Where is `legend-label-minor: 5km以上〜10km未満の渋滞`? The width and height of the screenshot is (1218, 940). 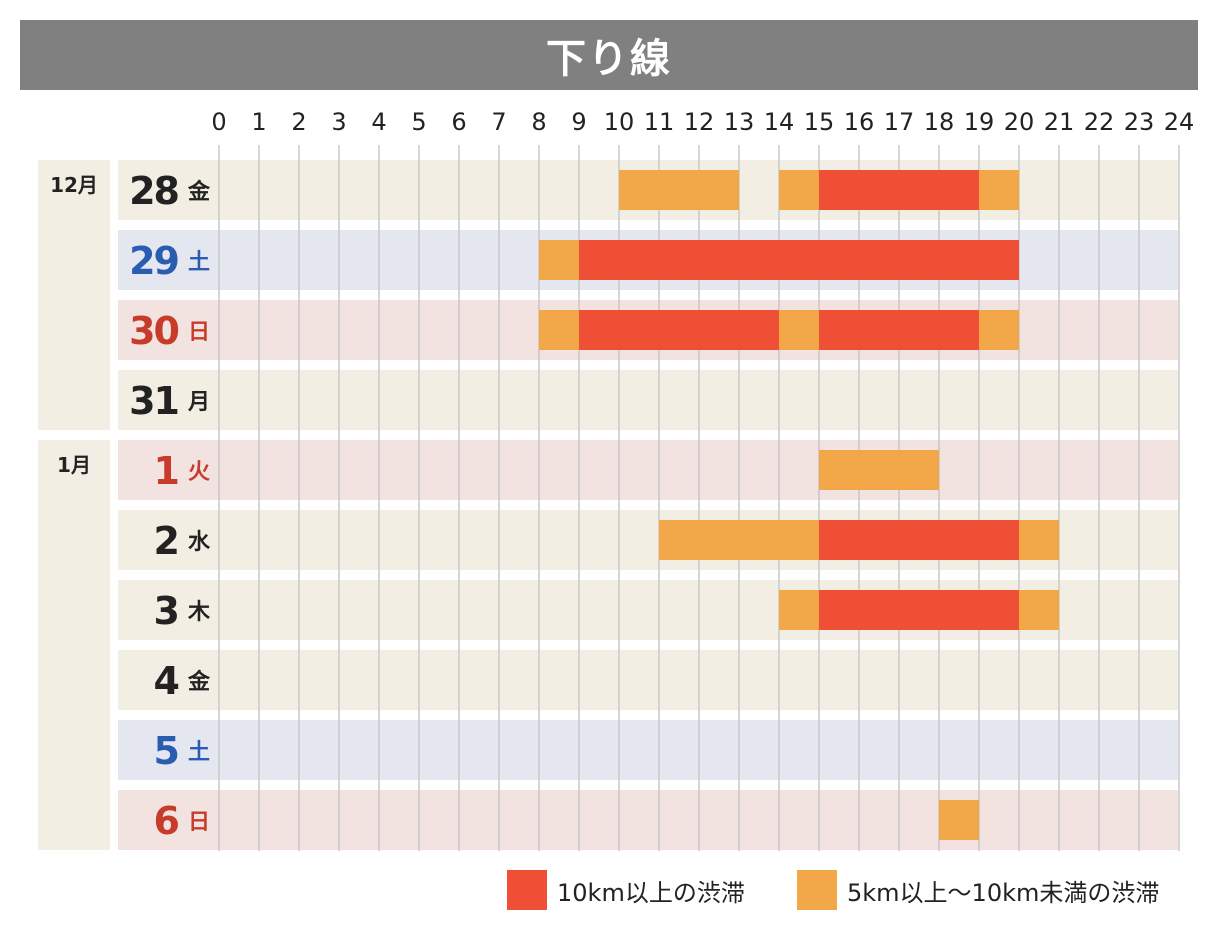
legend-label-minor: 5km以上〜10km未満の渋滞 is located at coordinates (1003, 892).